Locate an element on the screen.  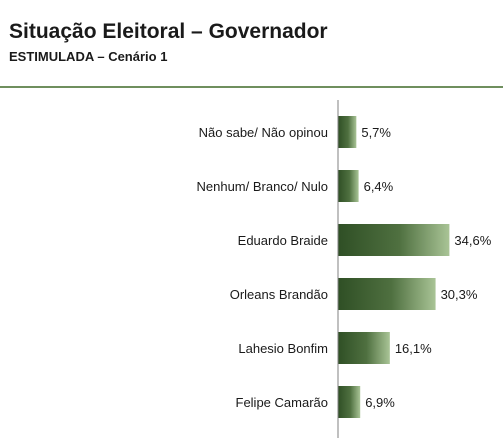
value-label: 6,9% is located at coordinates (380, 402).